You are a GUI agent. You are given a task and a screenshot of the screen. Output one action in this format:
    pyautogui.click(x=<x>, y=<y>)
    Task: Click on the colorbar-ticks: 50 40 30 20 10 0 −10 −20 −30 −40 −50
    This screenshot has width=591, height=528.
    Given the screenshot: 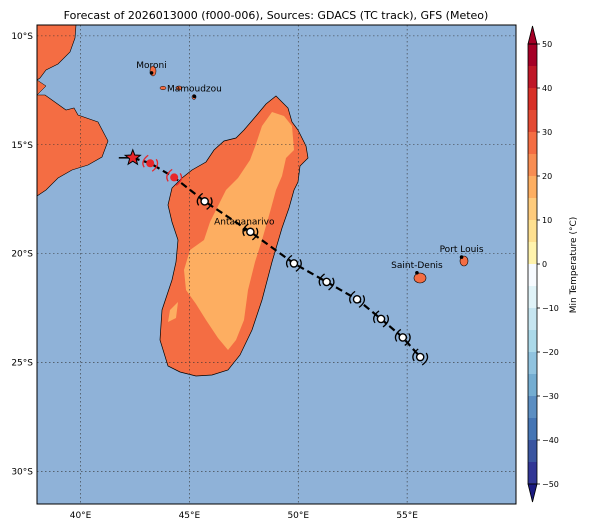 What is the action you would take?
    pyautogui.click(x=548, y=264)
    